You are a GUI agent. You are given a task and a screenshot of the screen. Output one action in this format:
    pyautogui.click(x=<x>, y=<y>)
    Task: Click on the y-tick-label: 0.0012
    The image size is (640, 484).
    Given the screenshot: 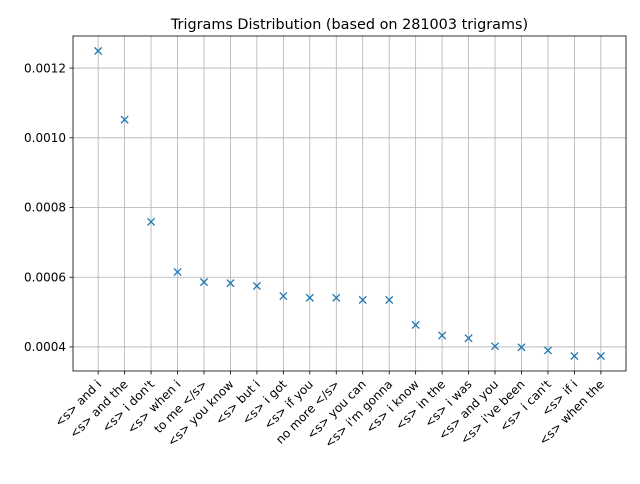 What is the action you would take?
    pyautogui.click(x=45, y=68)
    